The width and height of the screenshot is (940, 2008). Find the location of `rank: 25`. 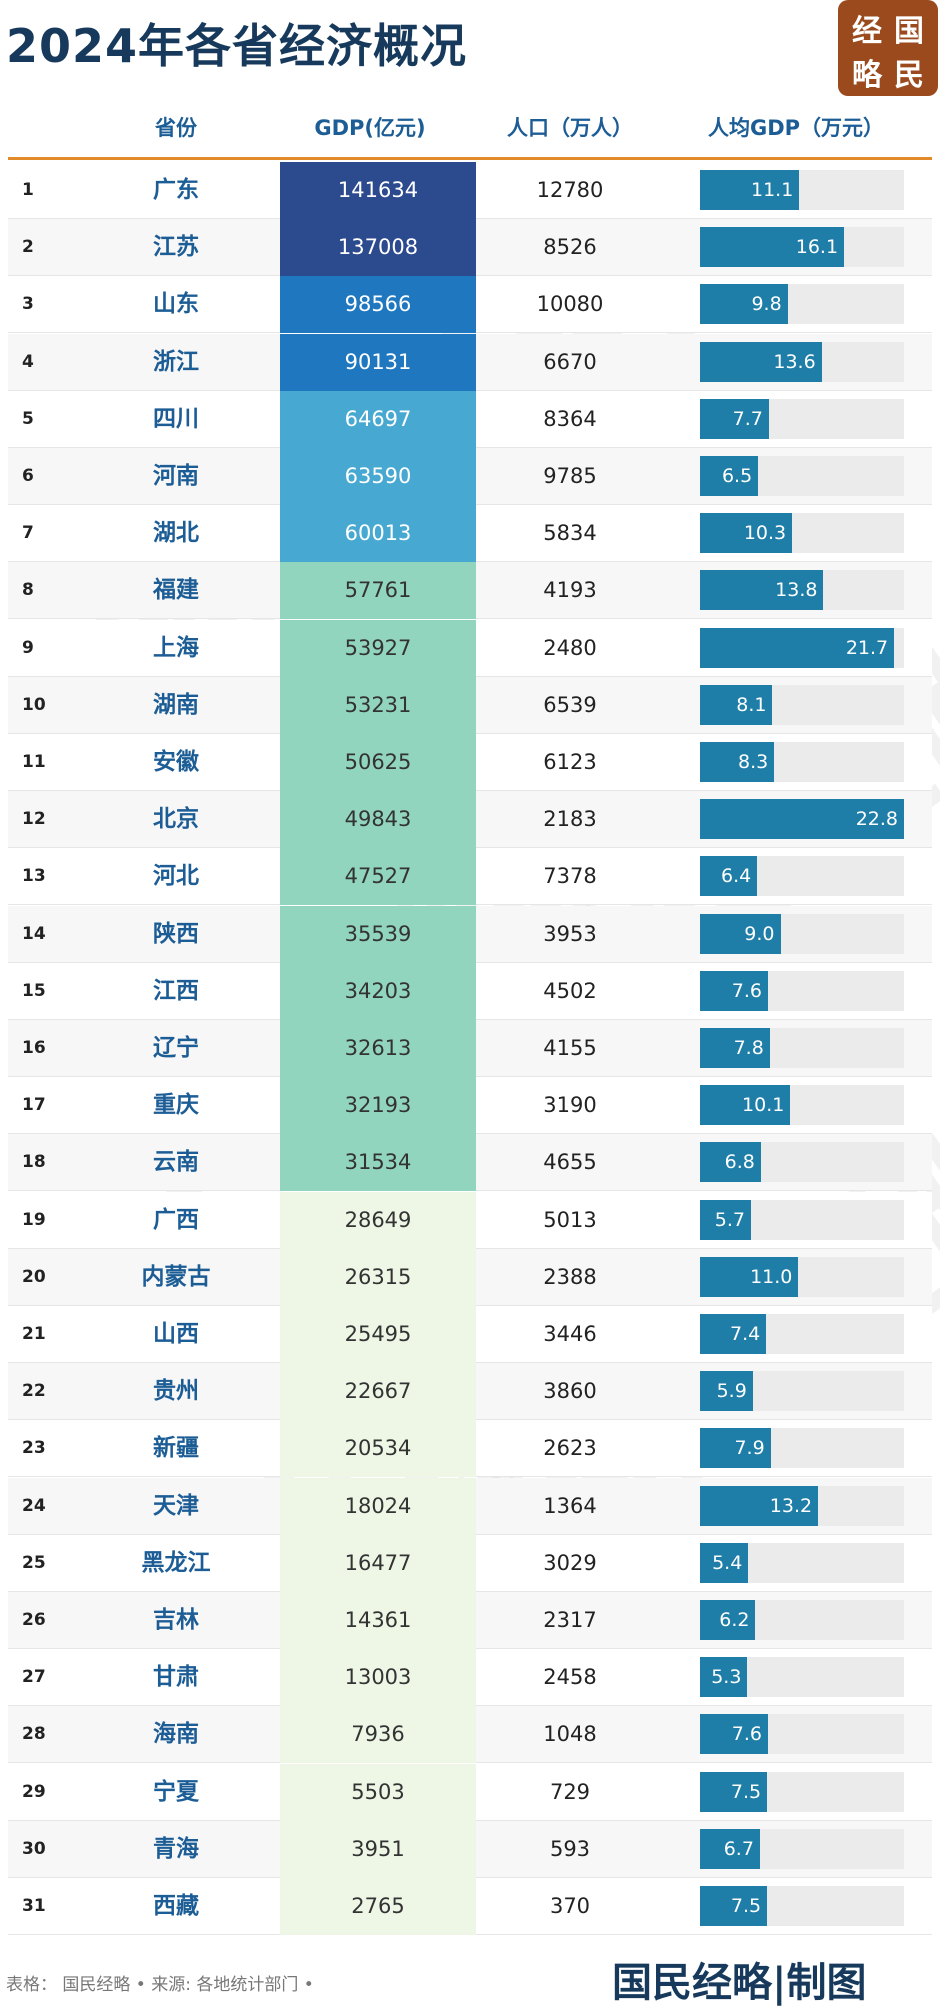

rank: 25 is located at coordinates (34, 1562).